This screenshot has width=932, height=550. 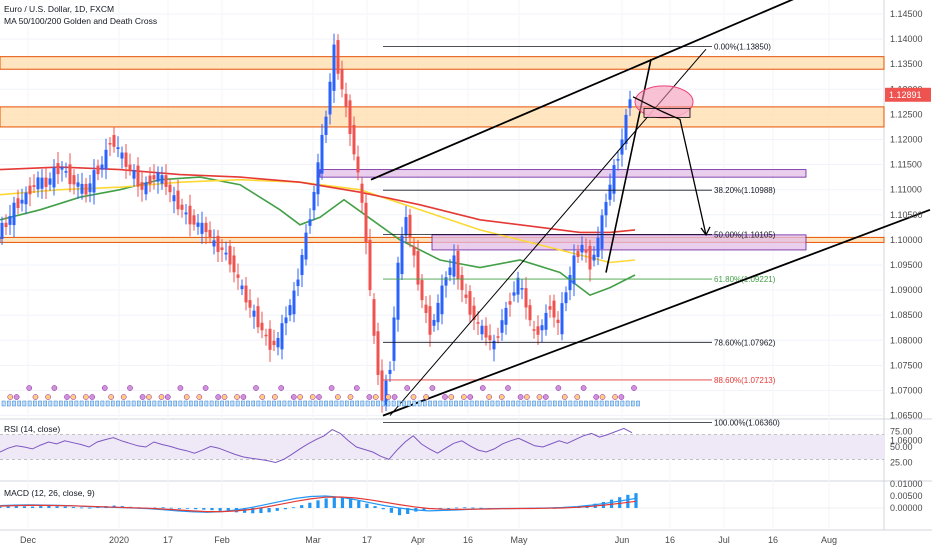 What do you see at coordinates (28, 540) in the screenshot?
I see `time-tick-label: Dec` at bounding box center [28, 540].